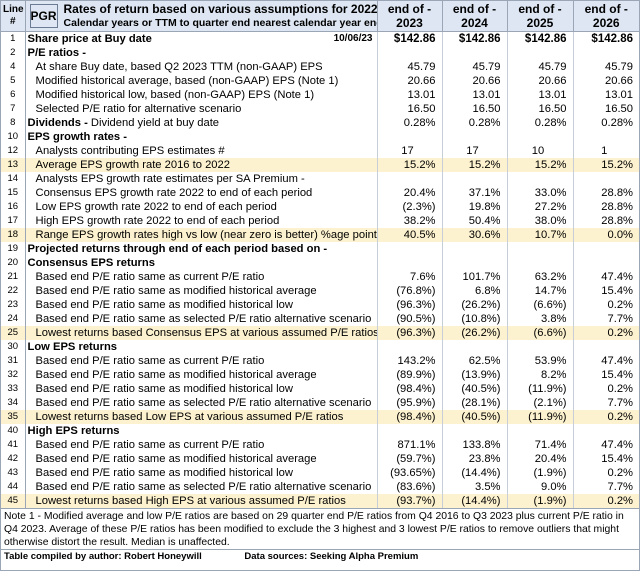 This screenshot has width=640, height=571. What do you see at coordinates (605, 151) in the screenshot?
I see `value-cell: 1` at bounding box center [605, 151].